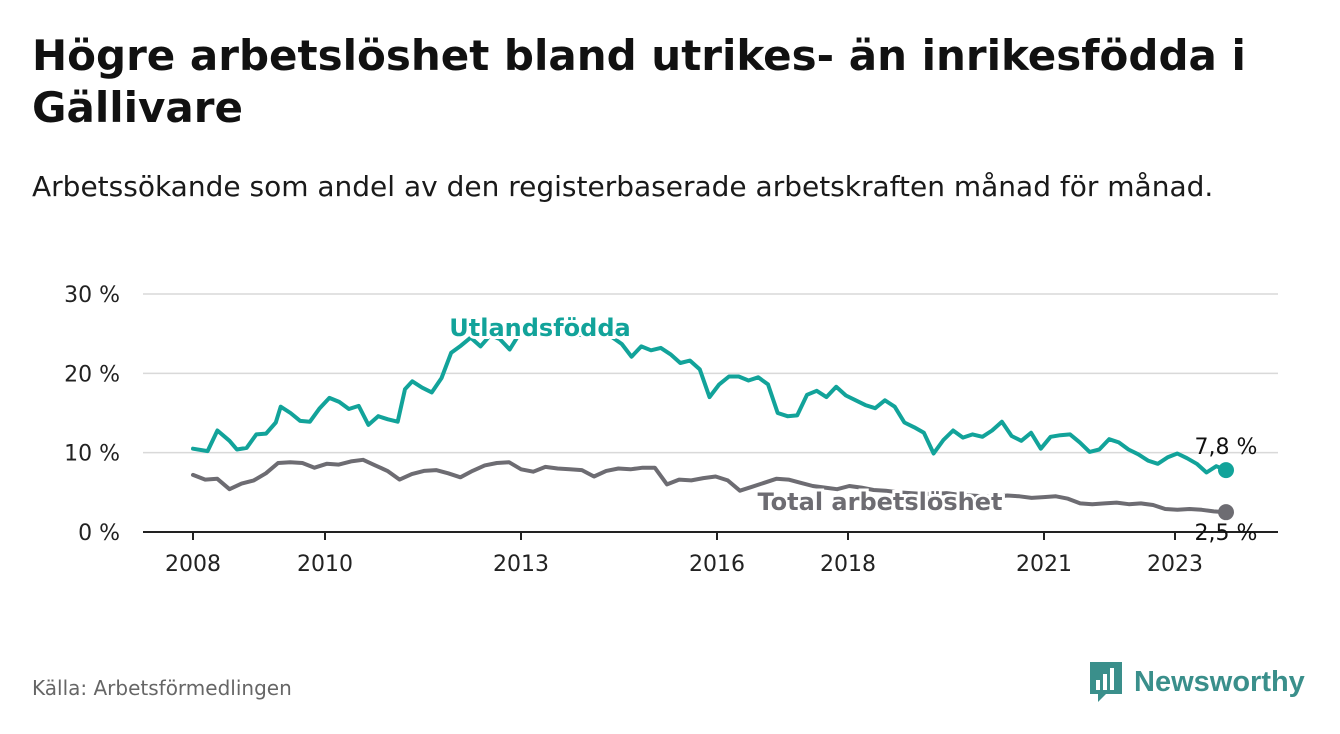  I want to click on y-tick-label: 10 %, so click(92, 454).